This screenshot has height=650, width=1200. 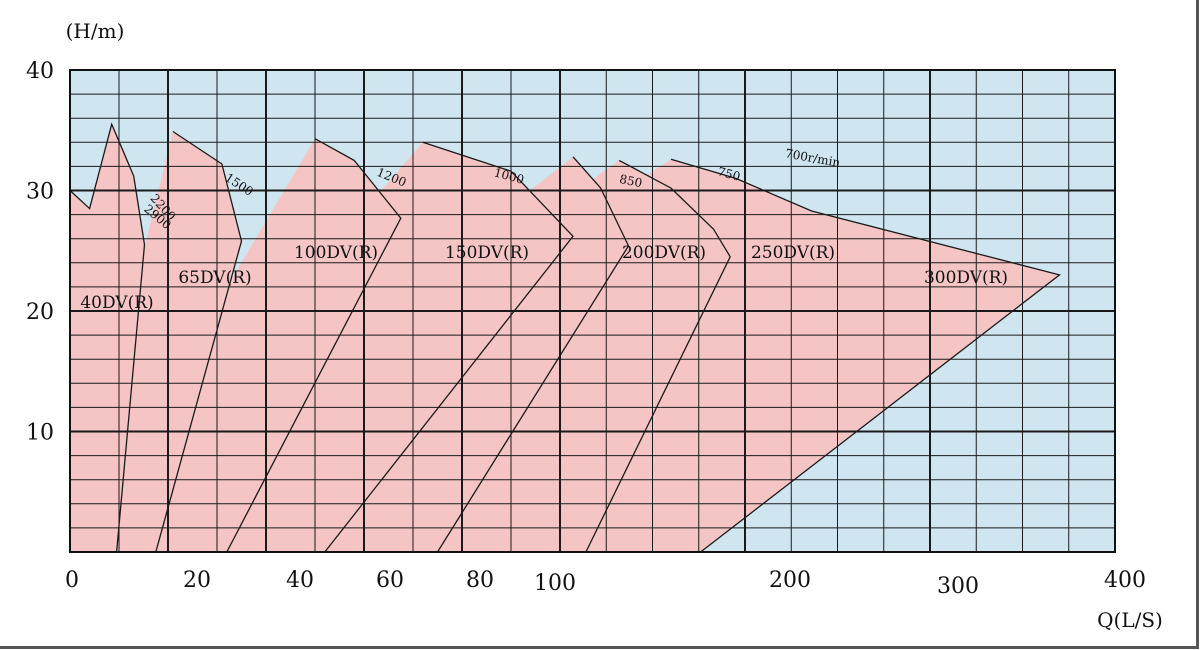 I want to click on model-label: 100DV(R), so click(x=336, y=253).